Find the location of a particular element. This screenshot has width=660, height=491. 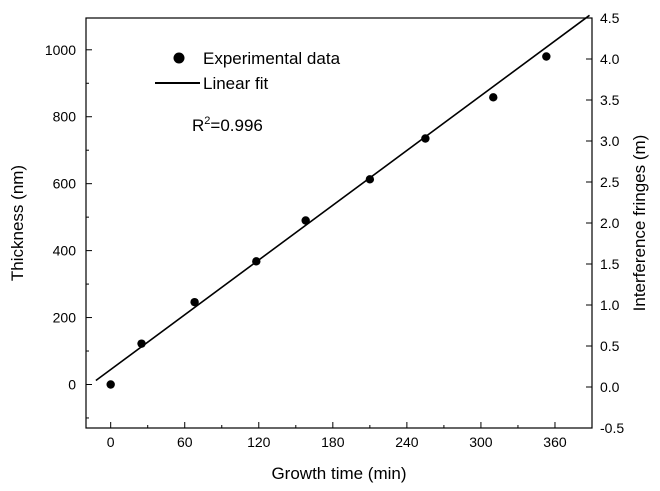

y-tick-label-0: 0 is located at coordinates (72, 384).